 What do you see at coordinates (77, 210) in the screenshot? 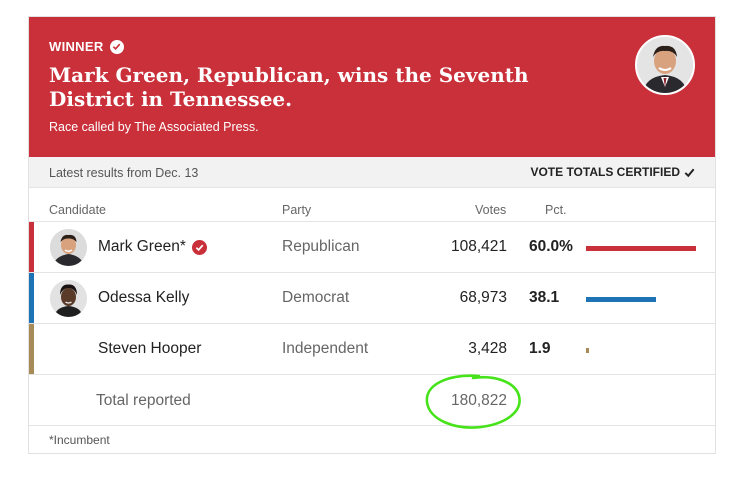
I see `col-candidate: Candidate` at bounding box center [77, 210].